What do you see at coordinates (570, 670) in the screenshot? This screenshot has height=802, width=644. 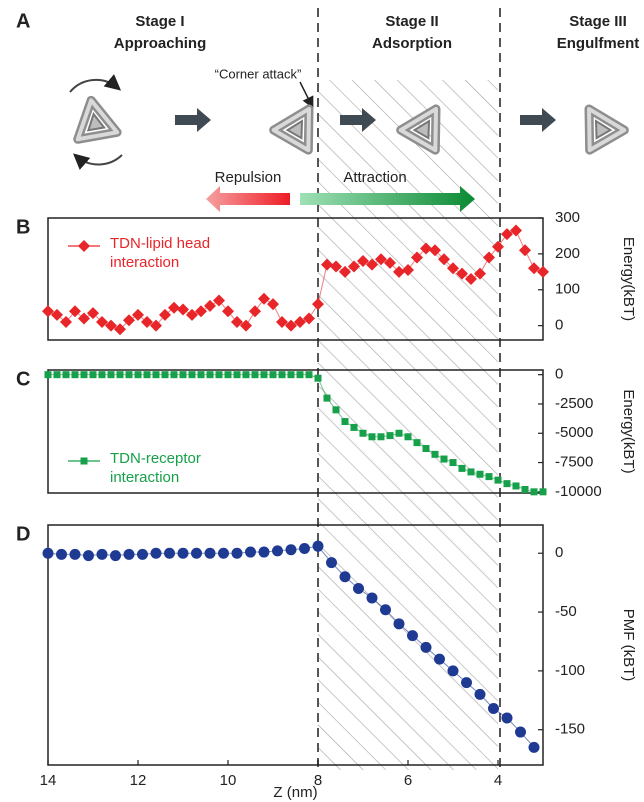 I see `y-tick-label: -100` at bounding box center [570, 670].